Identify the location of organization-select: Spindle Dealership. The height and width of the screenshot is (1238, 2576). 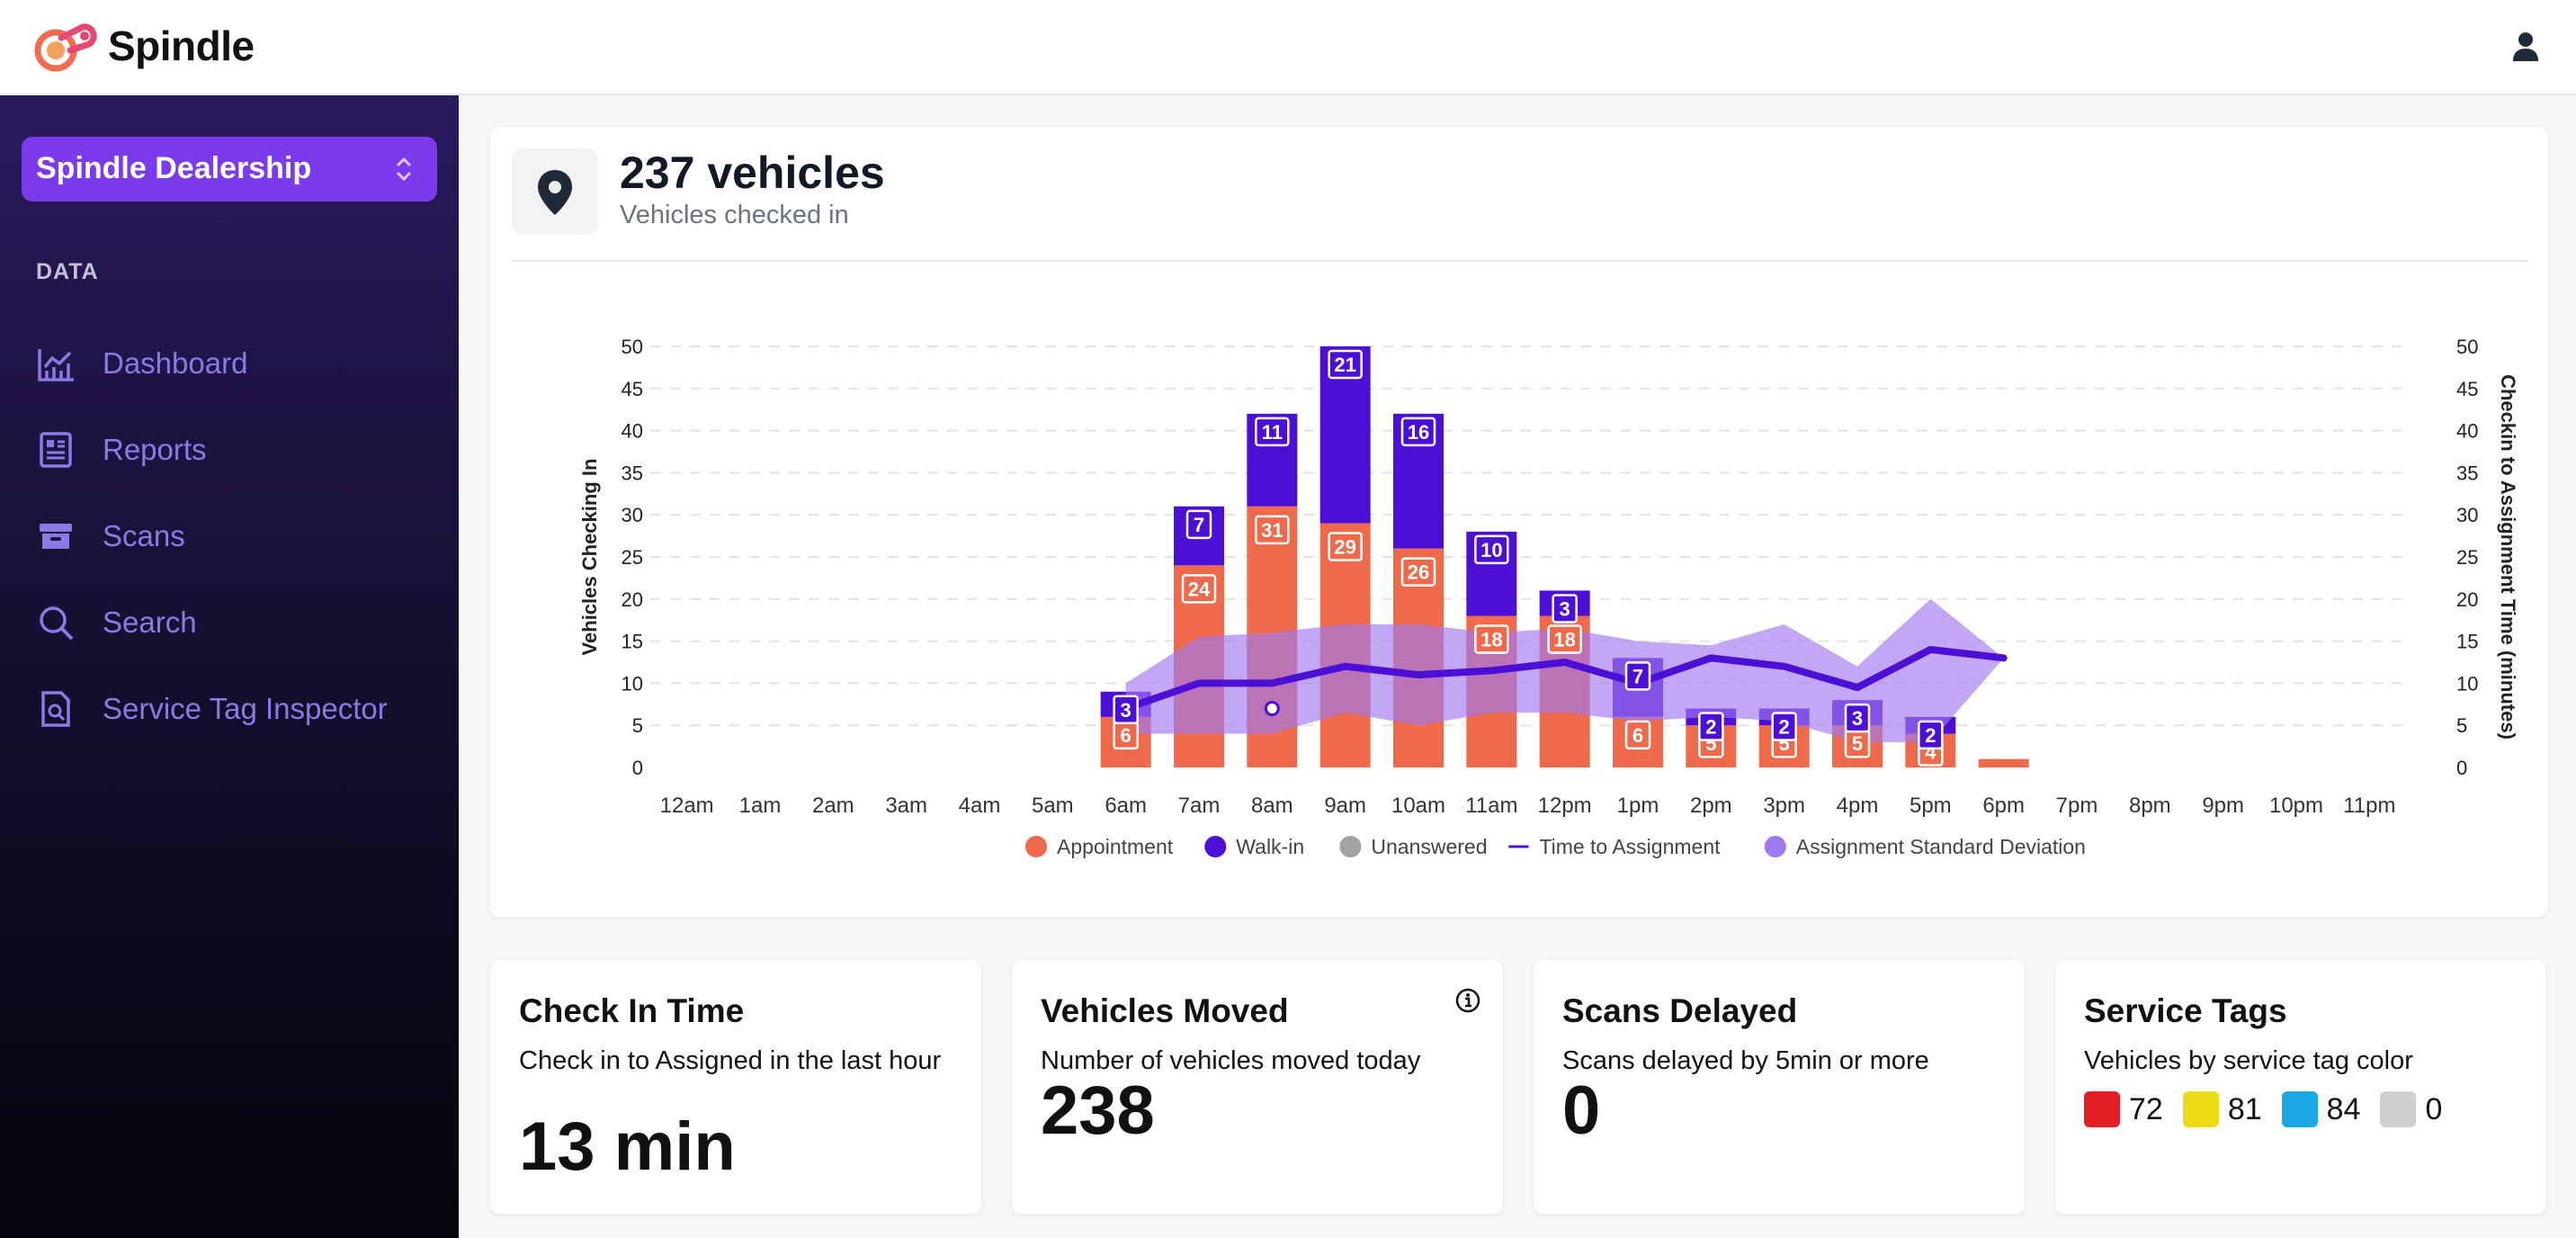
(229, 169).